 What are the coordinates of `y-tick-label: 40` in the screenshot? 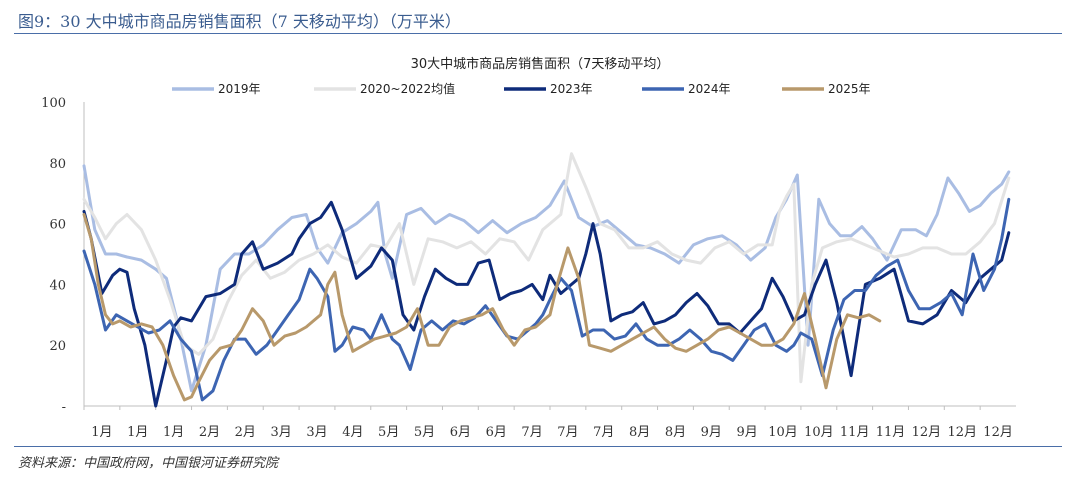 It's located at (57, 285).